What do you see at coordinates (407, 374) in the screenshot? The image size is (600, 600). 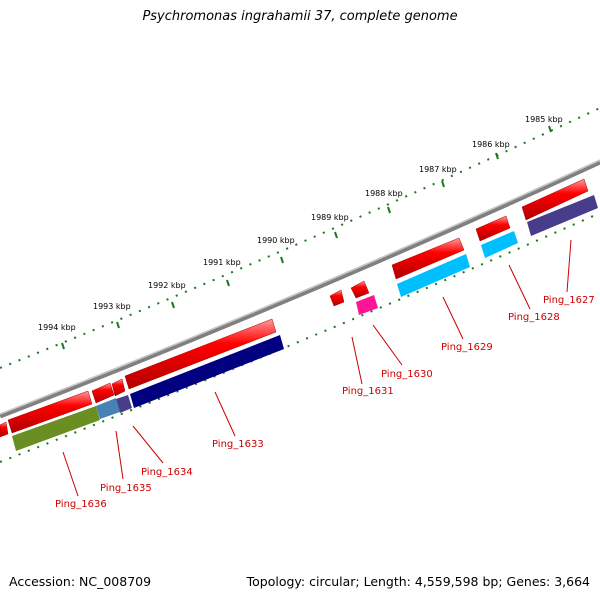 I see `gene-label: Ping_1630` at bounding box center [407, 374].